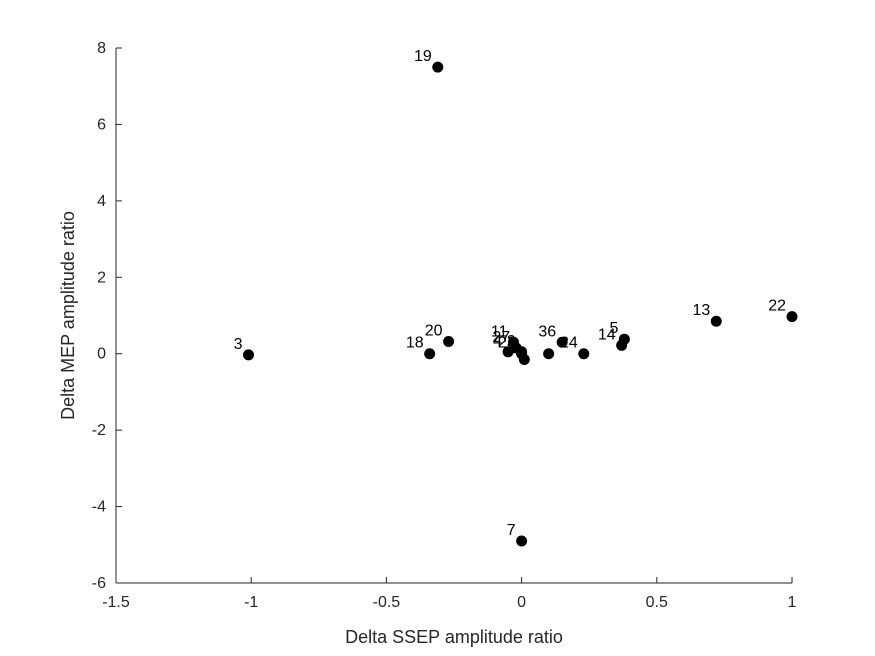 The image size is (875, 656). Describe the element at coordinates (777, 306) in the screenshot. I see `data-point-label: 22` at that location.